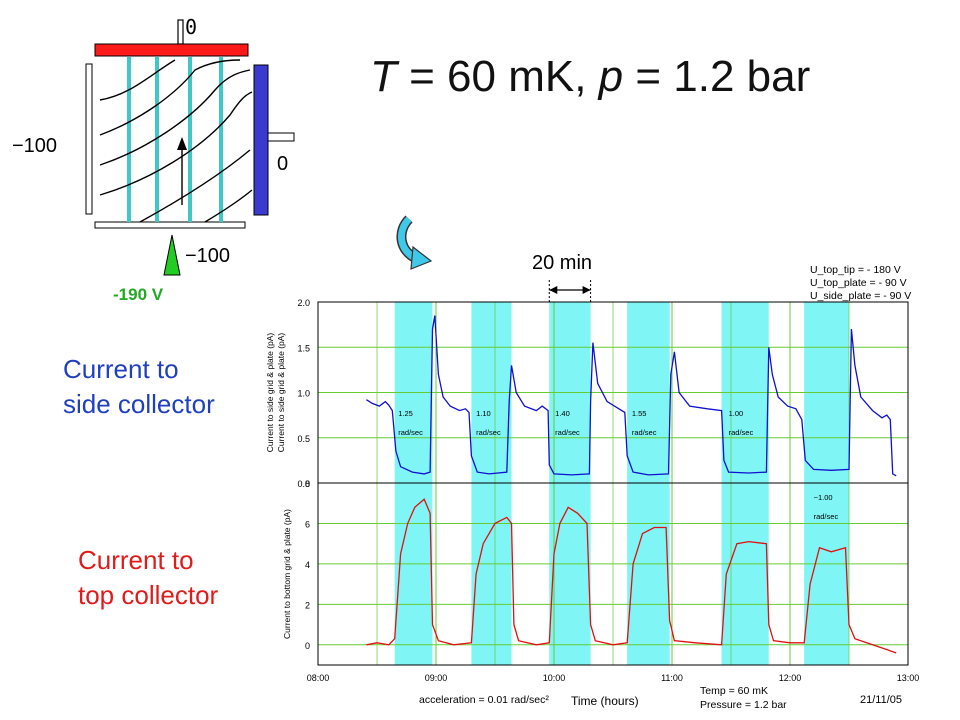  I want to click on x-tick-label: 13:00, so click(908, 678).